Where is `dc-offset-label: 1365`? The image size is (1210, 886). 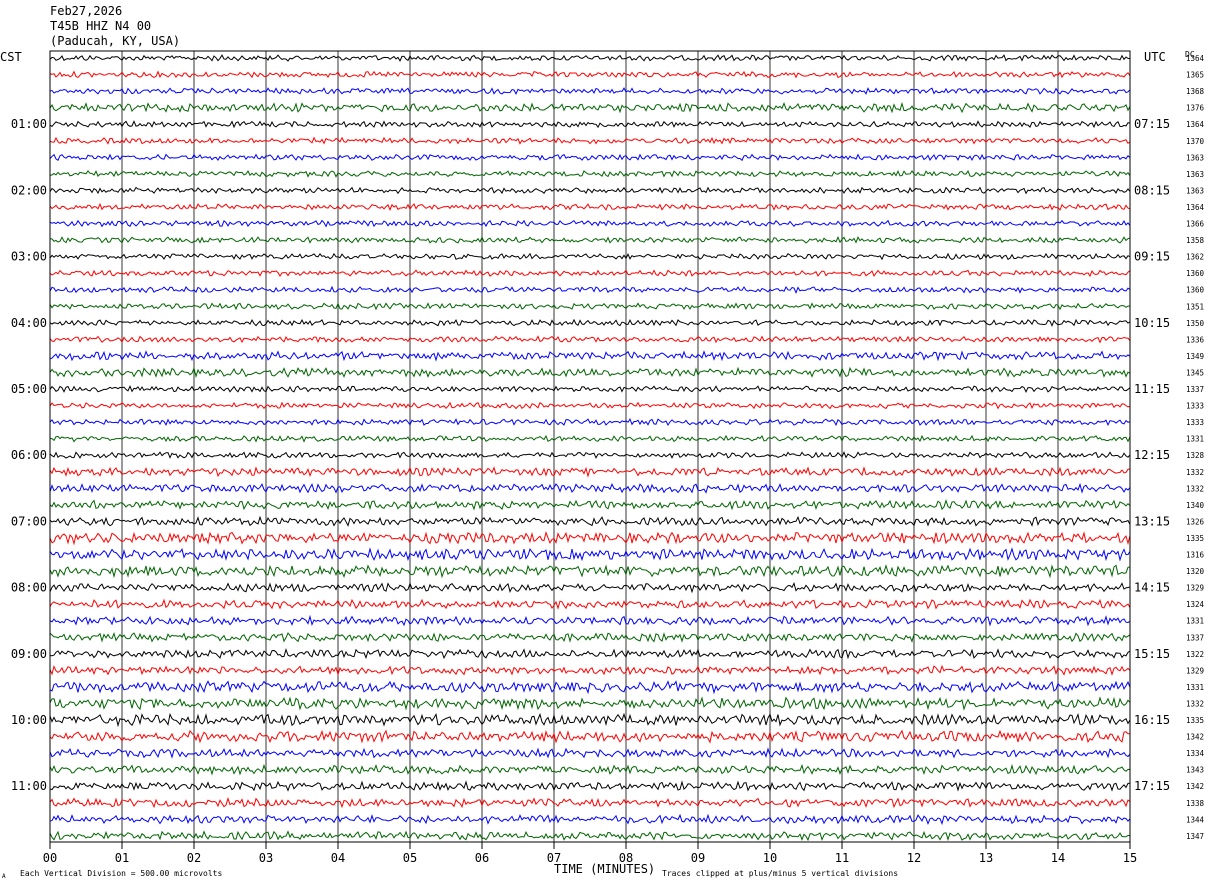
dc-offset-label: 1365 is located at coordinates (1195, 75).